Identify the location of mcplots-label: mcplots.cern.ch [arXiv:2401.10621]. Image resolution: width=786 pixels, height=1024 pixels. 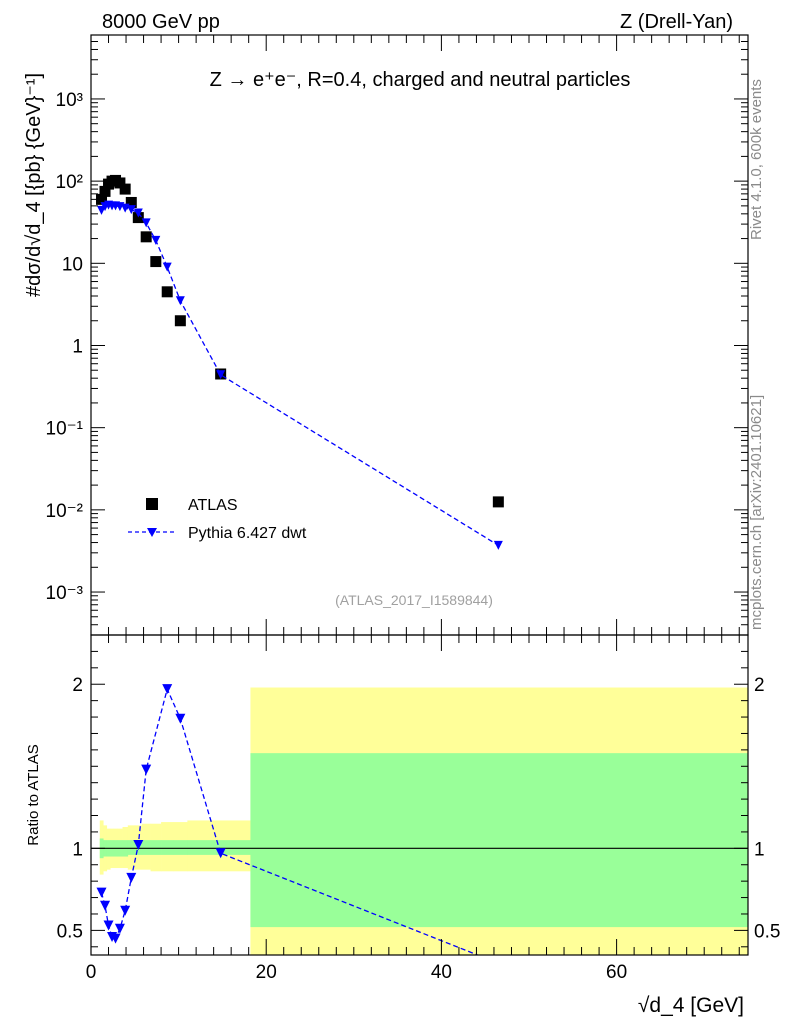
(756, 512).